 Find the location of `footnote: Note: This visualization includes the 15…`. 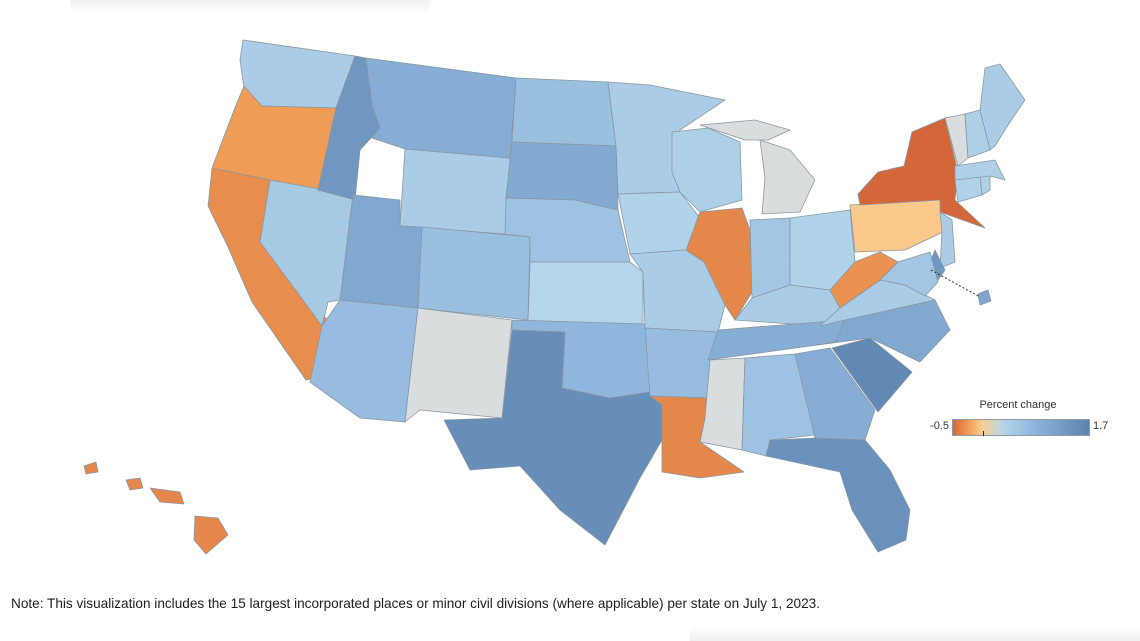

footnote: Note: This visualization includes the 15… is located at coordinates (415, 603).